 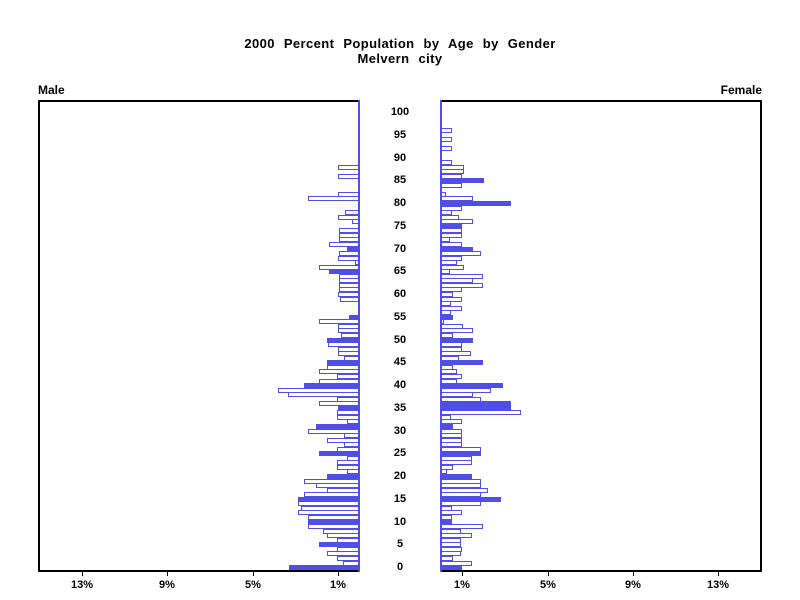 I want to click on male-tick-label-9%: 9%, so click(x=167, y=585).